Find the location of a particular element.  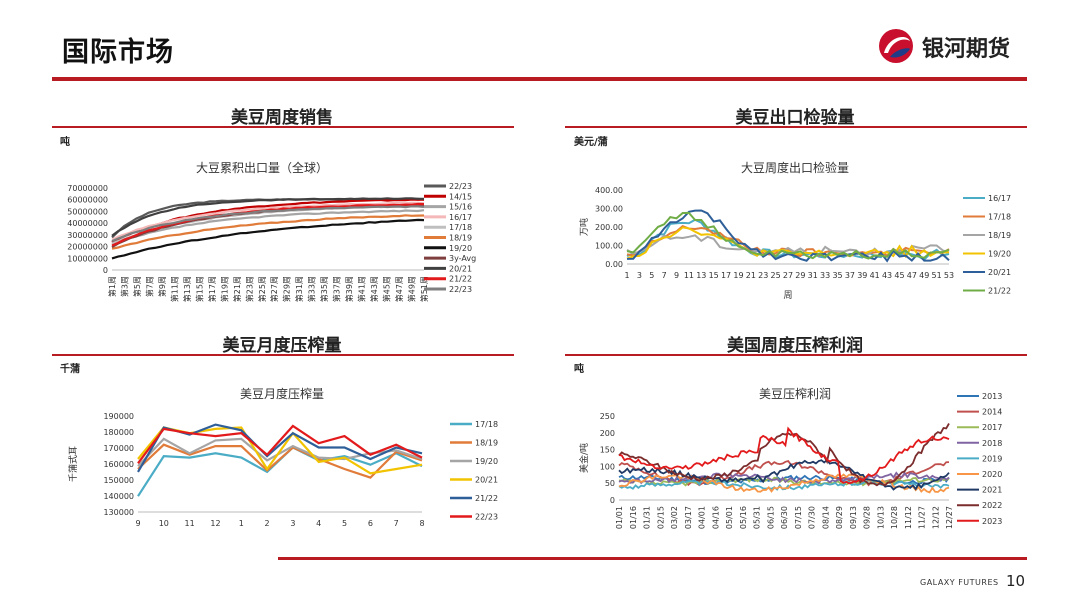

x-tick-label: 06/30 is located at coordinates (784, 517).